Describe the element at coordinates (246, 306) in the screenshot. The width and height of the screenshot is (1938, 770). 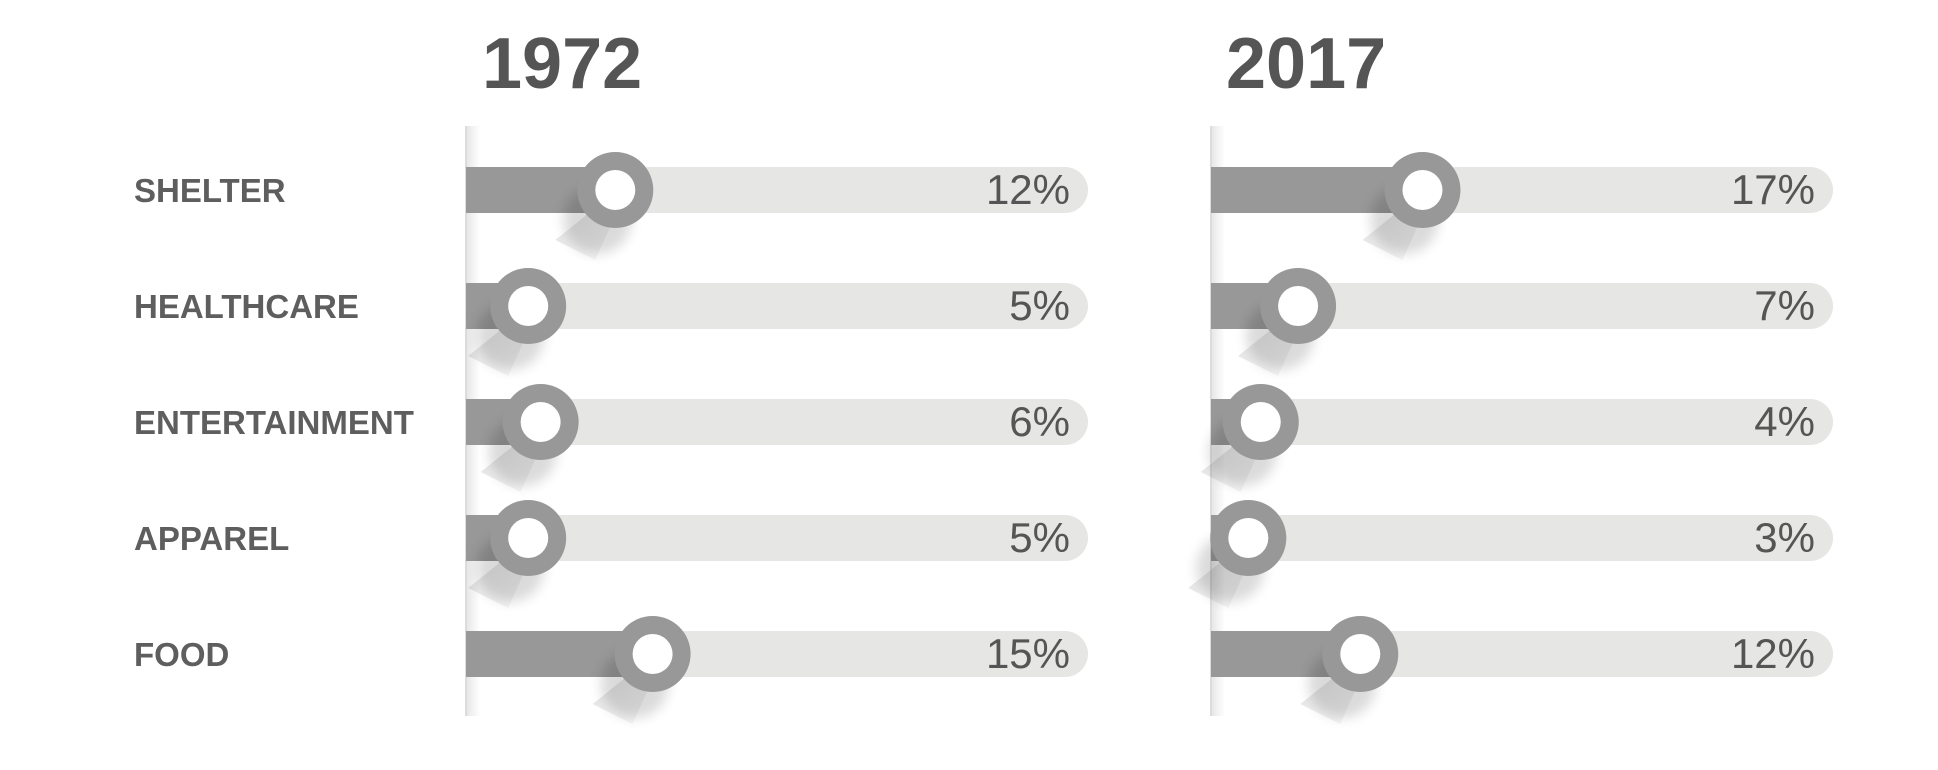
I see `category-label-healthcare: HEALTHCARE` at that location.